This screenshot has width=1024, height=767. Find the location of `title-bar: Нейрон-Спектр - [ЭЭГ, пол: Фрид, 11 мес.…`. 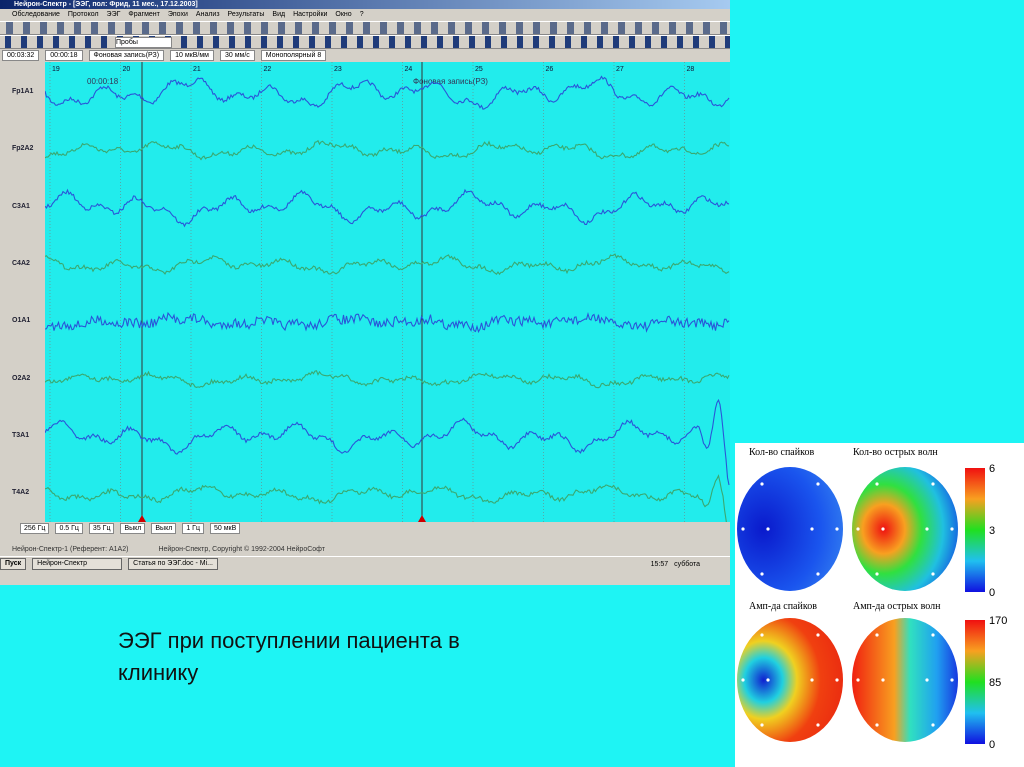

title-bar: Нейрон-Спектр - [ЭЭГ, пол: Фрид, 11 мес.… is located at coordinates (365, 4).